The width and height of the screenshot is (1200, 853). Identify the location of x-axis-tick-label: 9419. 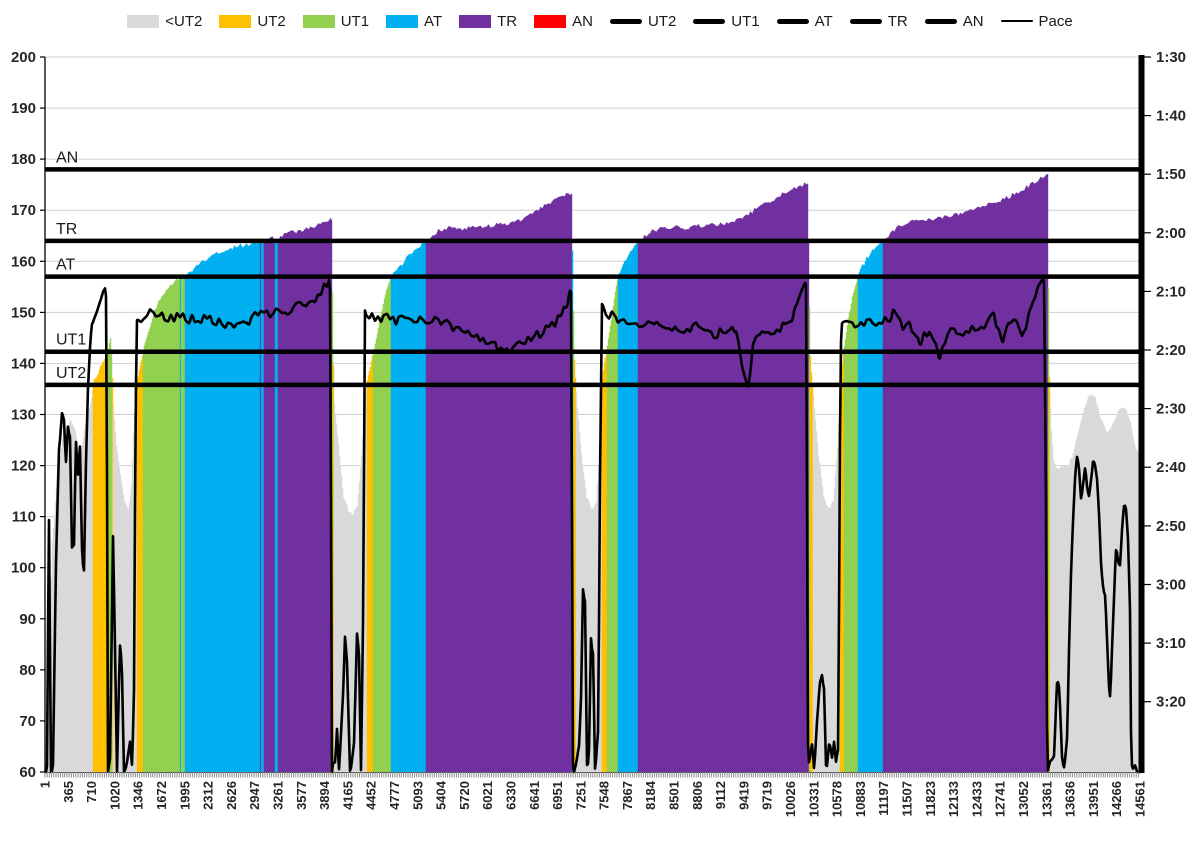
(743, 795).